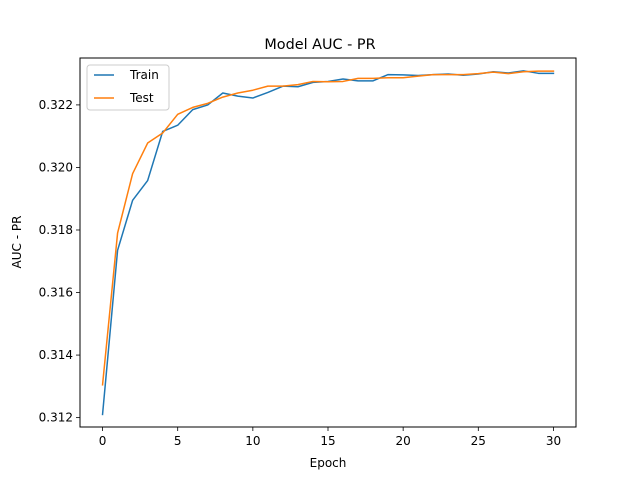 The height and width of the screenshot is (480, 640). I want to click on x-tick-label: 10, so click(252, 441).